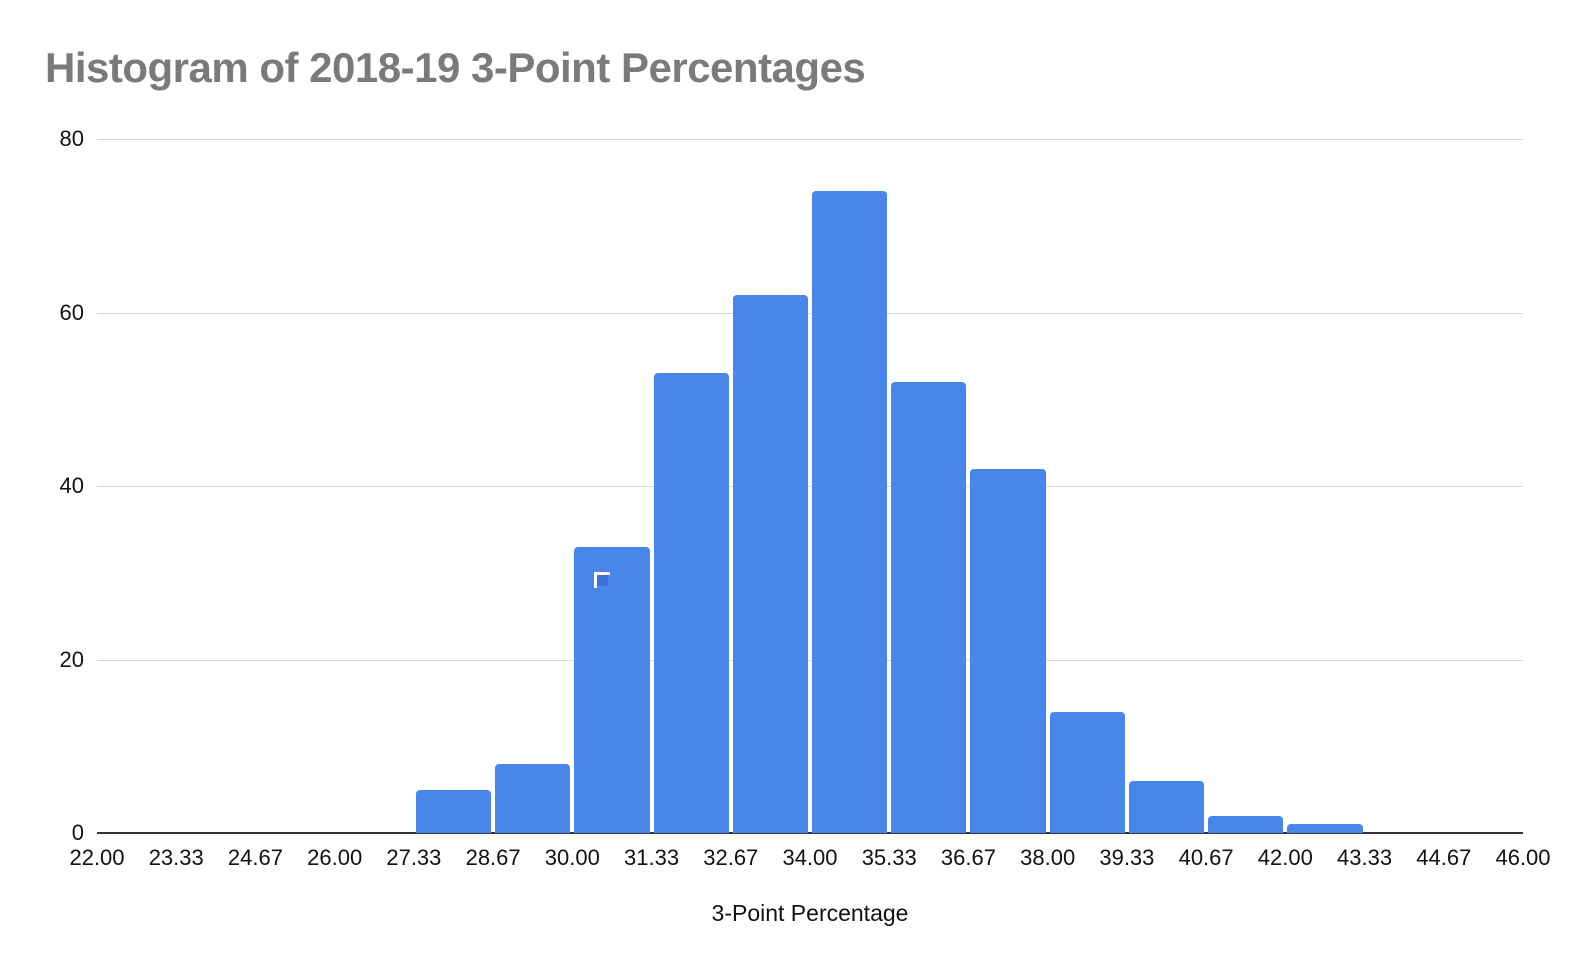  What do you see at coordinates (176, 857) in the screenshot?
I see `x-axis-tick-label: 23.33` at bounding box center [176, 857].